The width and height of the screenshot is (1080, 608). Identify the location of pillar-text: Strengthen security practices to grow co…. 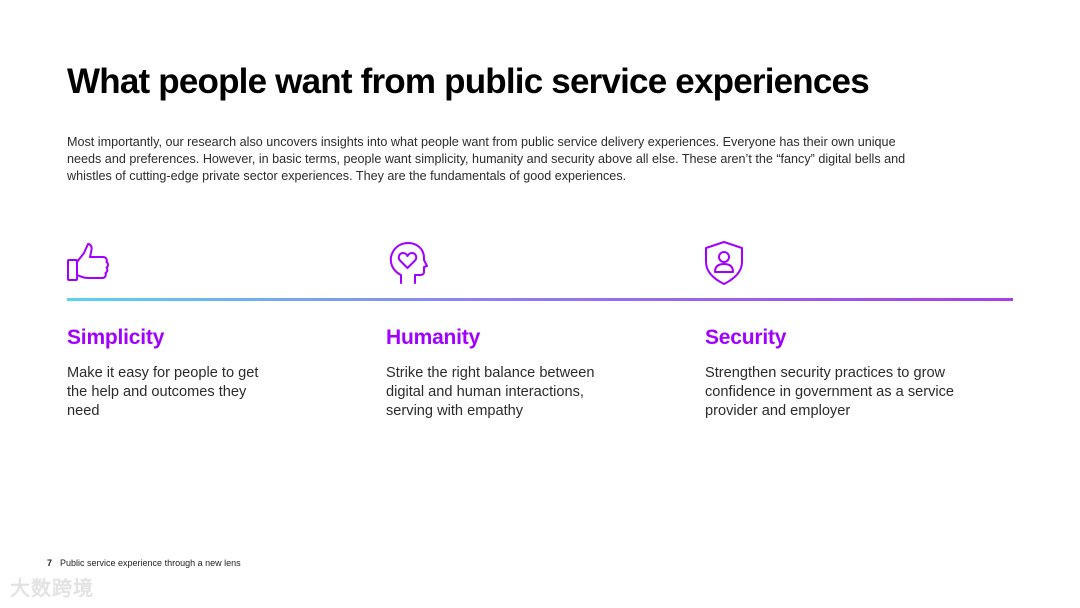
(830, 392).